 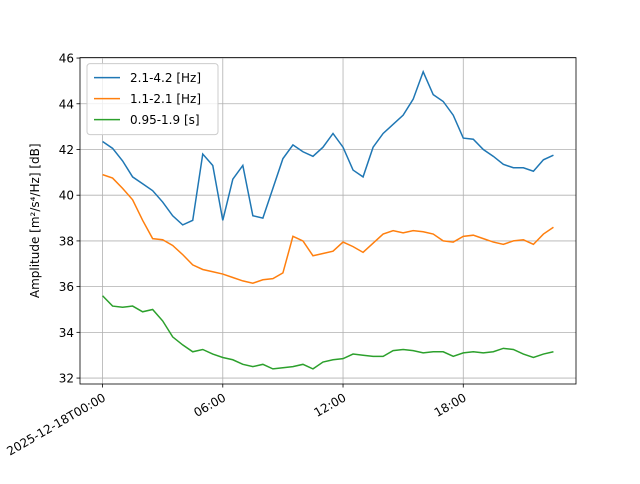 What do you see at coordinates (328, 332) in the screenshot?
I see `line-series` at bounding box center [328, 332].